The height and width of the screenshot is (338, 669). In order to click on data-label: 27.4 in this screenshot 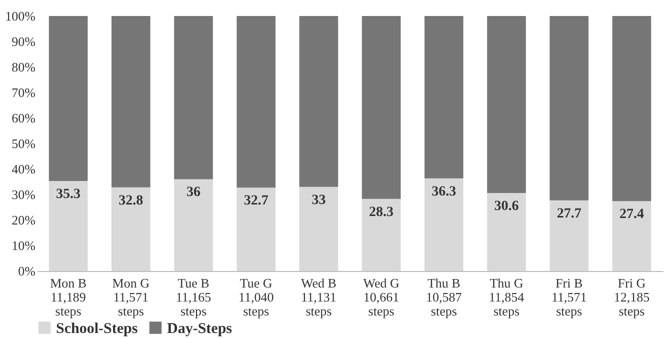, I will do `click(631, 214)`.